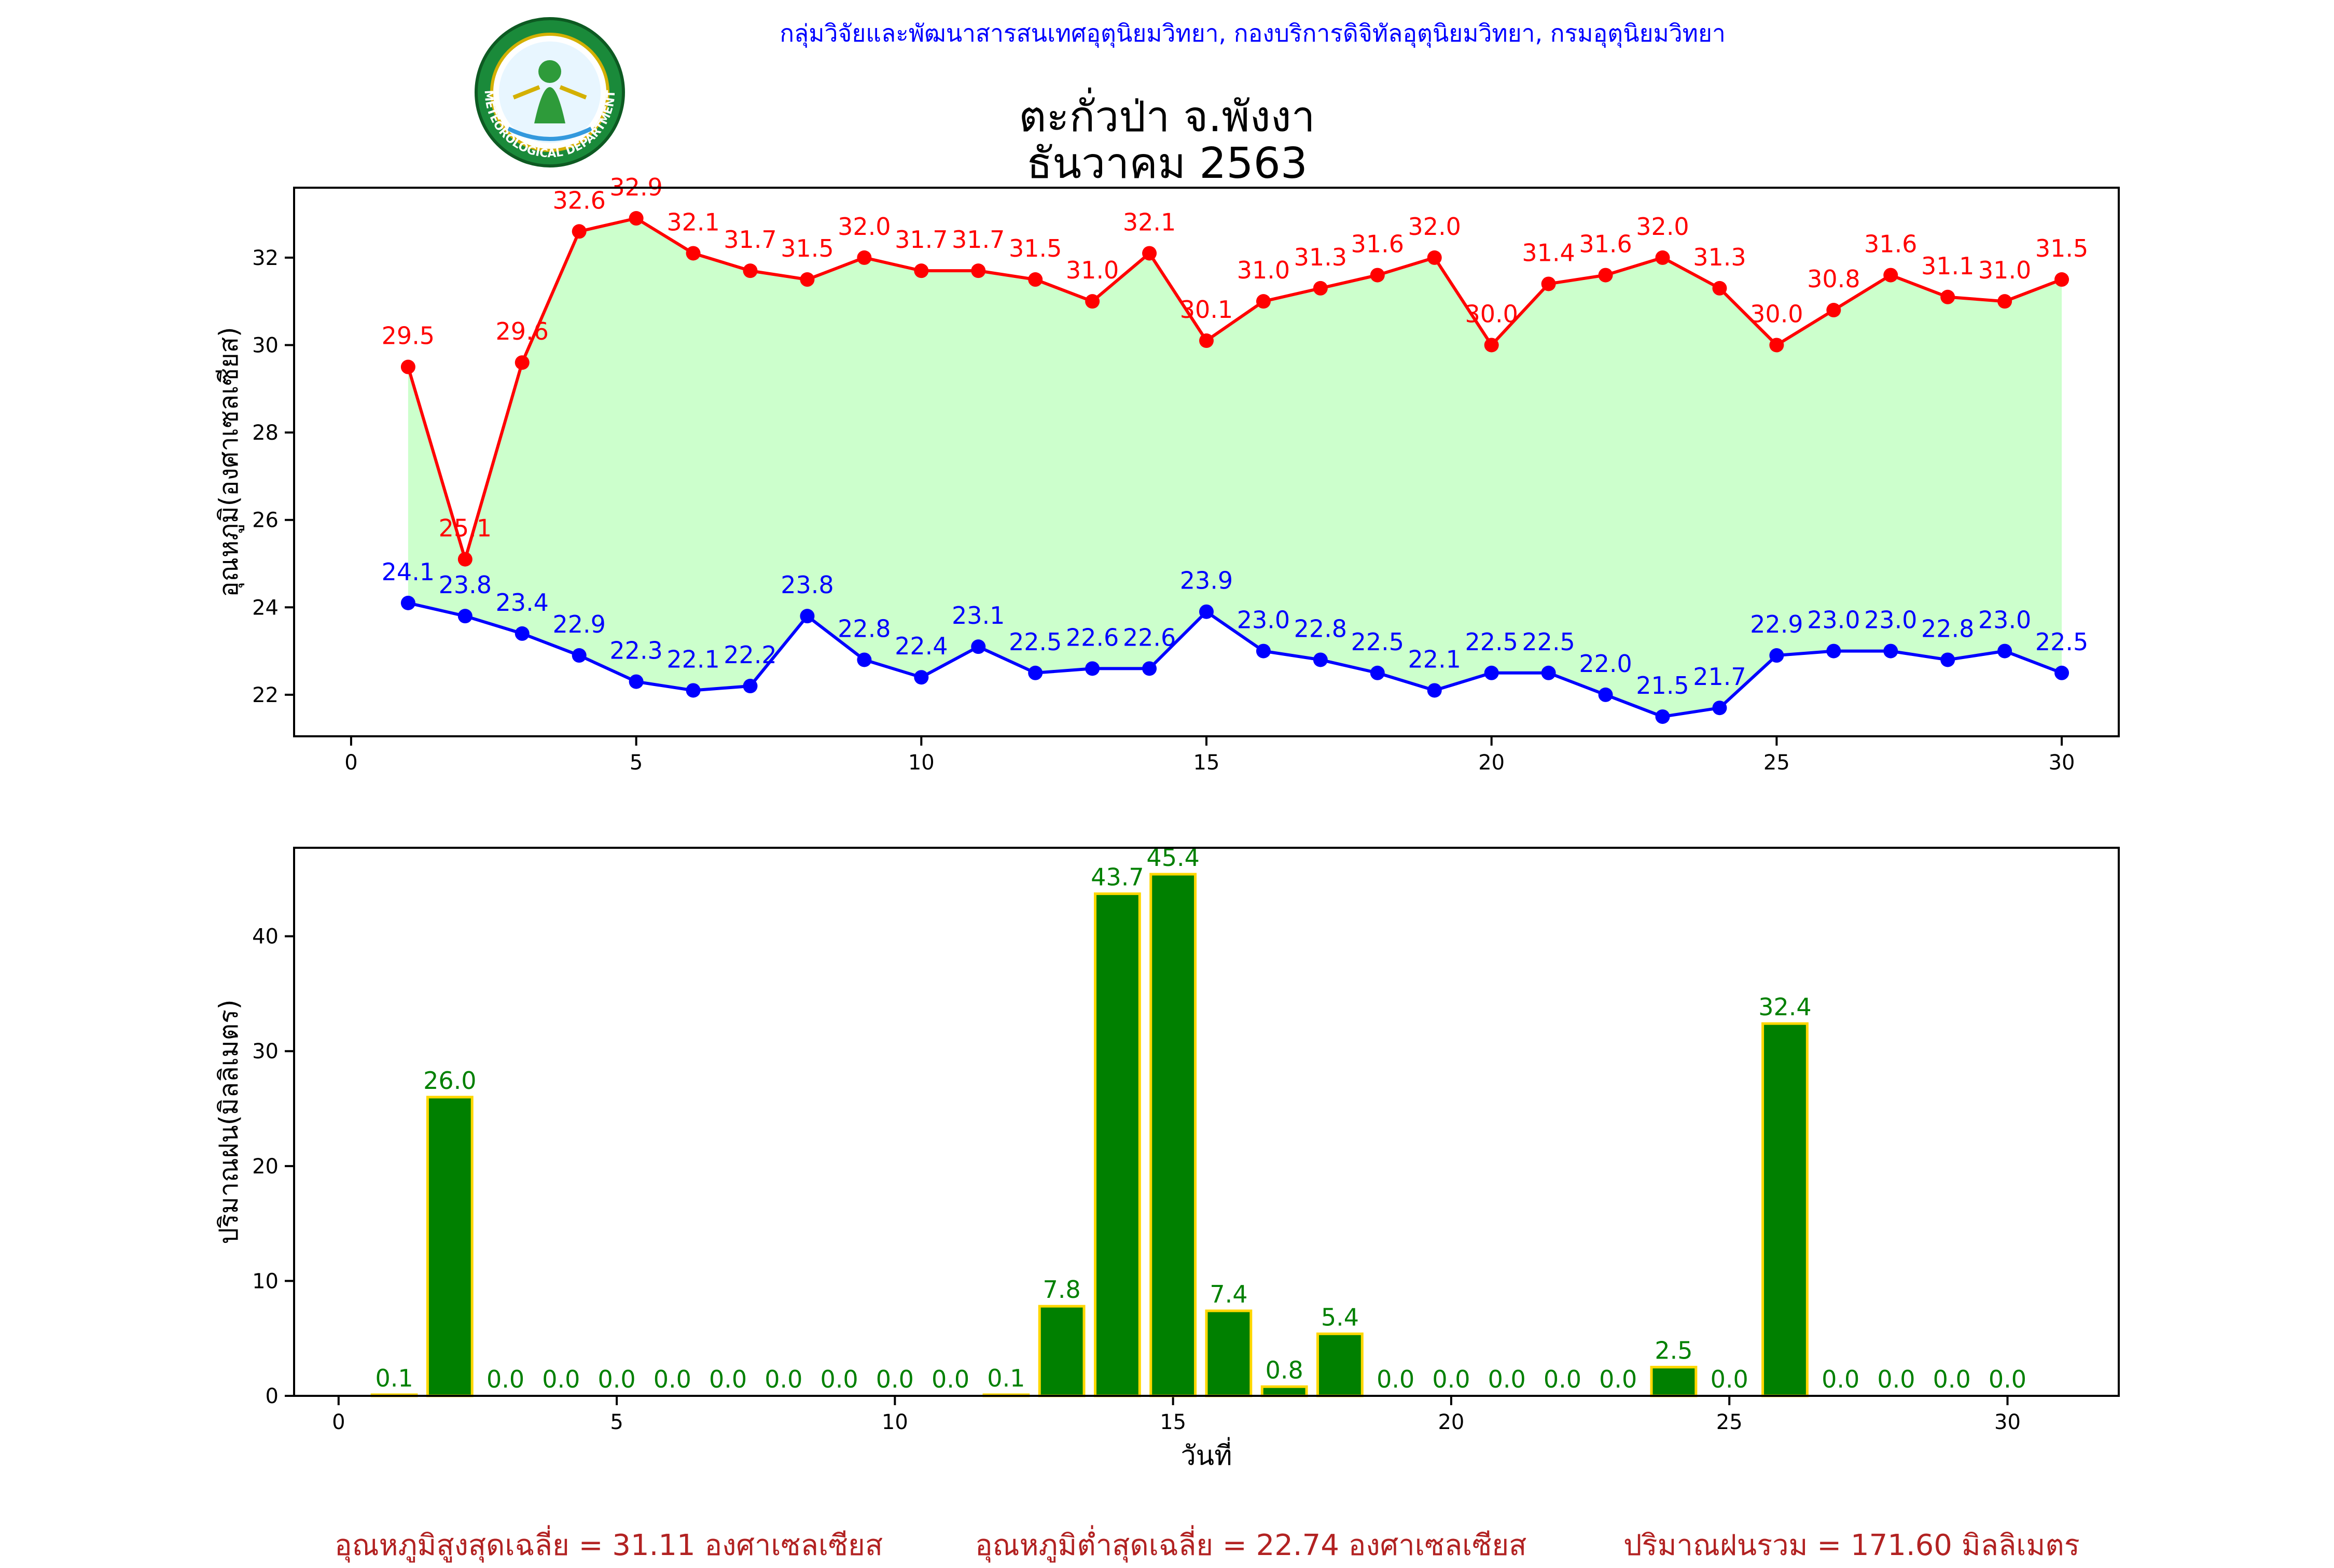 This screenshot has width=2334, height=1568. I want to click on max-temperature-label: 30.0, so click(1491, 314).